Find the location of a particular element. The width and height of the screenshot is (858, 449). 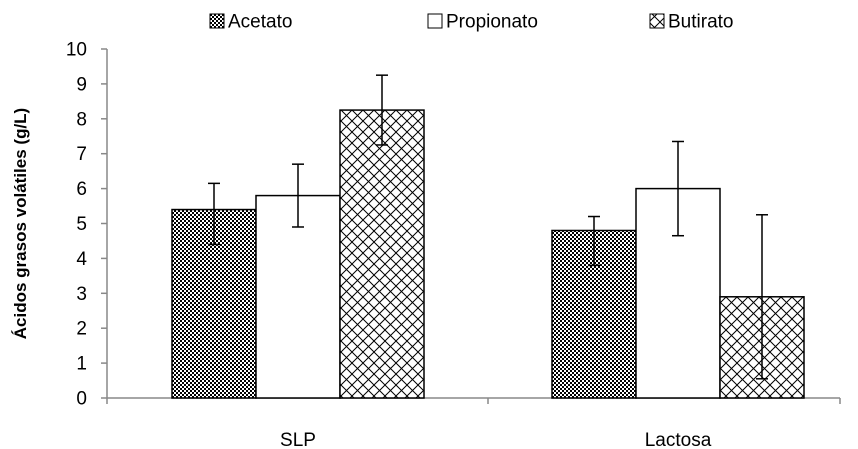

y-tick-label: 10 is located at coordinates (76, 50).